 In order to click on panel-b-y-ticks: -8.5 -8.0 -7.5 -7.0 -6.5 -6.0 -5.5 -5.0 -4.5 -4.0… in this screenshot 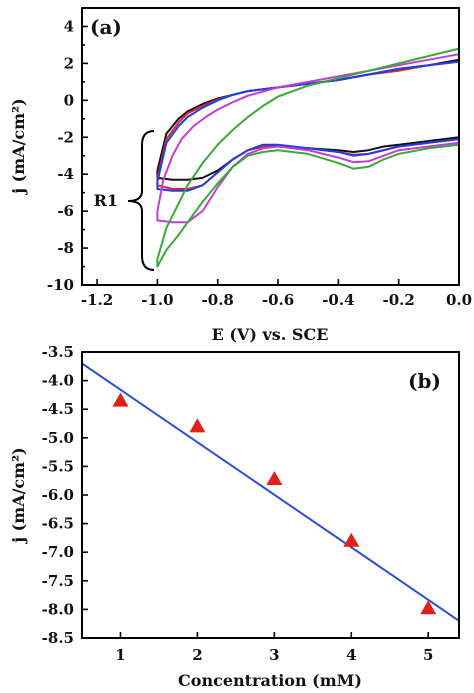, I will do `click(65, 495)`.